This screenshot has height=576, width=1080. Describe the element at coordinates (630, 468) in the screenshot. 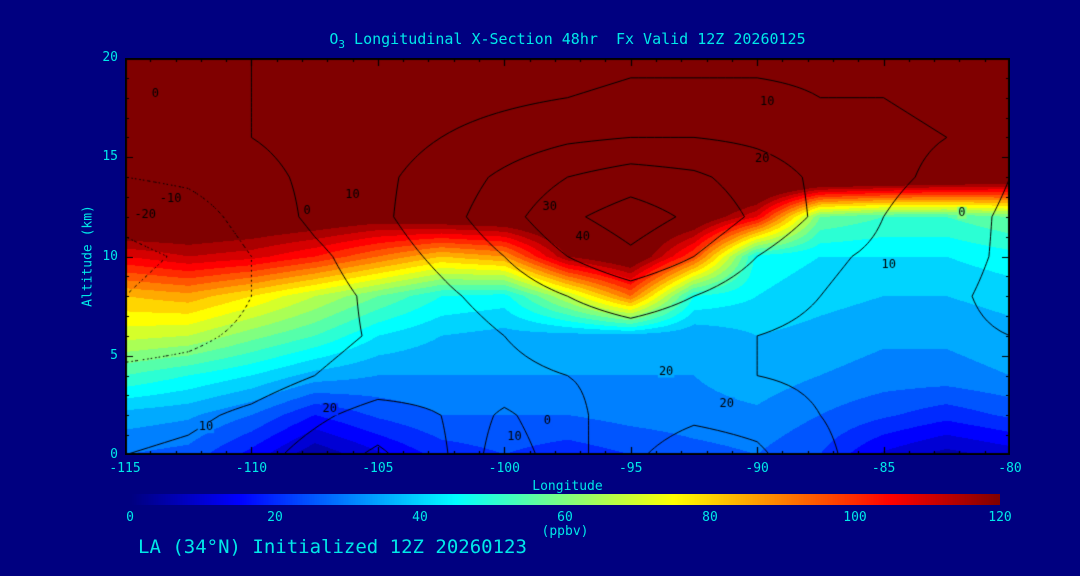

I see `x-tick-label: -95` at that location.